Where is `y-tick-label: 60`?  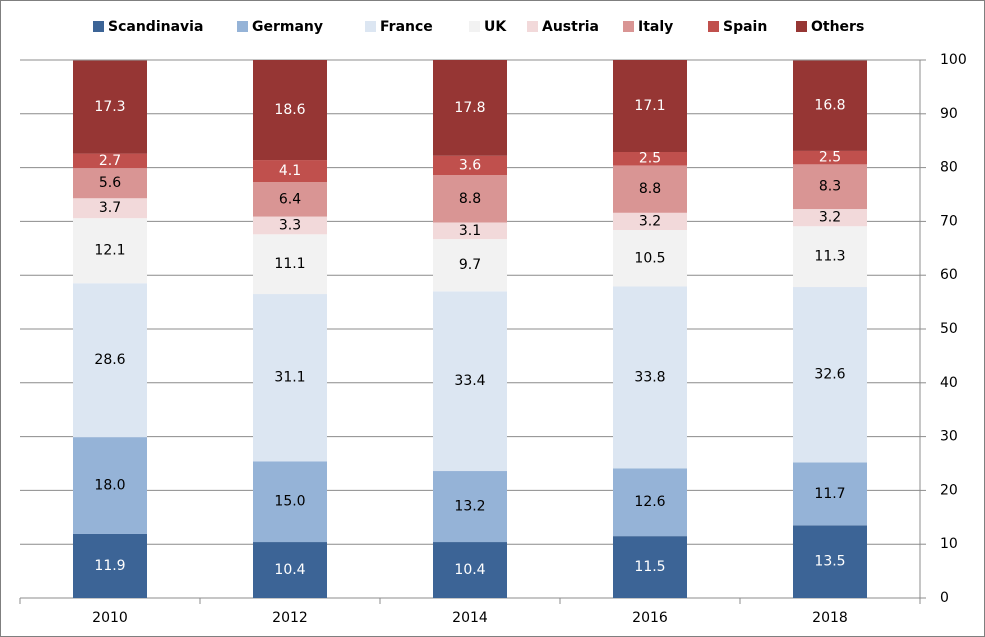
y-tick-label: 60 is located at coordinates (949, 275).